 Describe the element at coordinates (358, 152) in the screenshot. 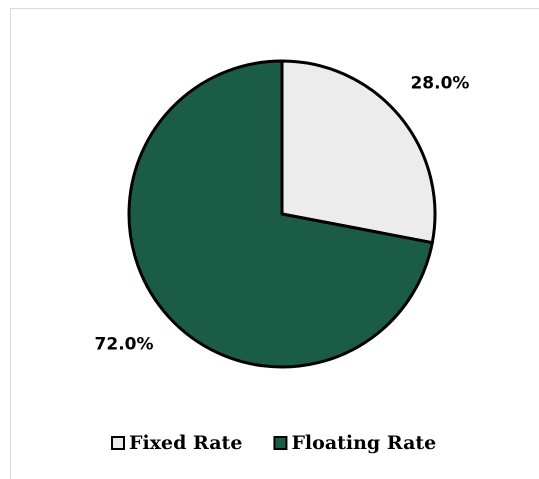

I see `pie-slice` at that location.